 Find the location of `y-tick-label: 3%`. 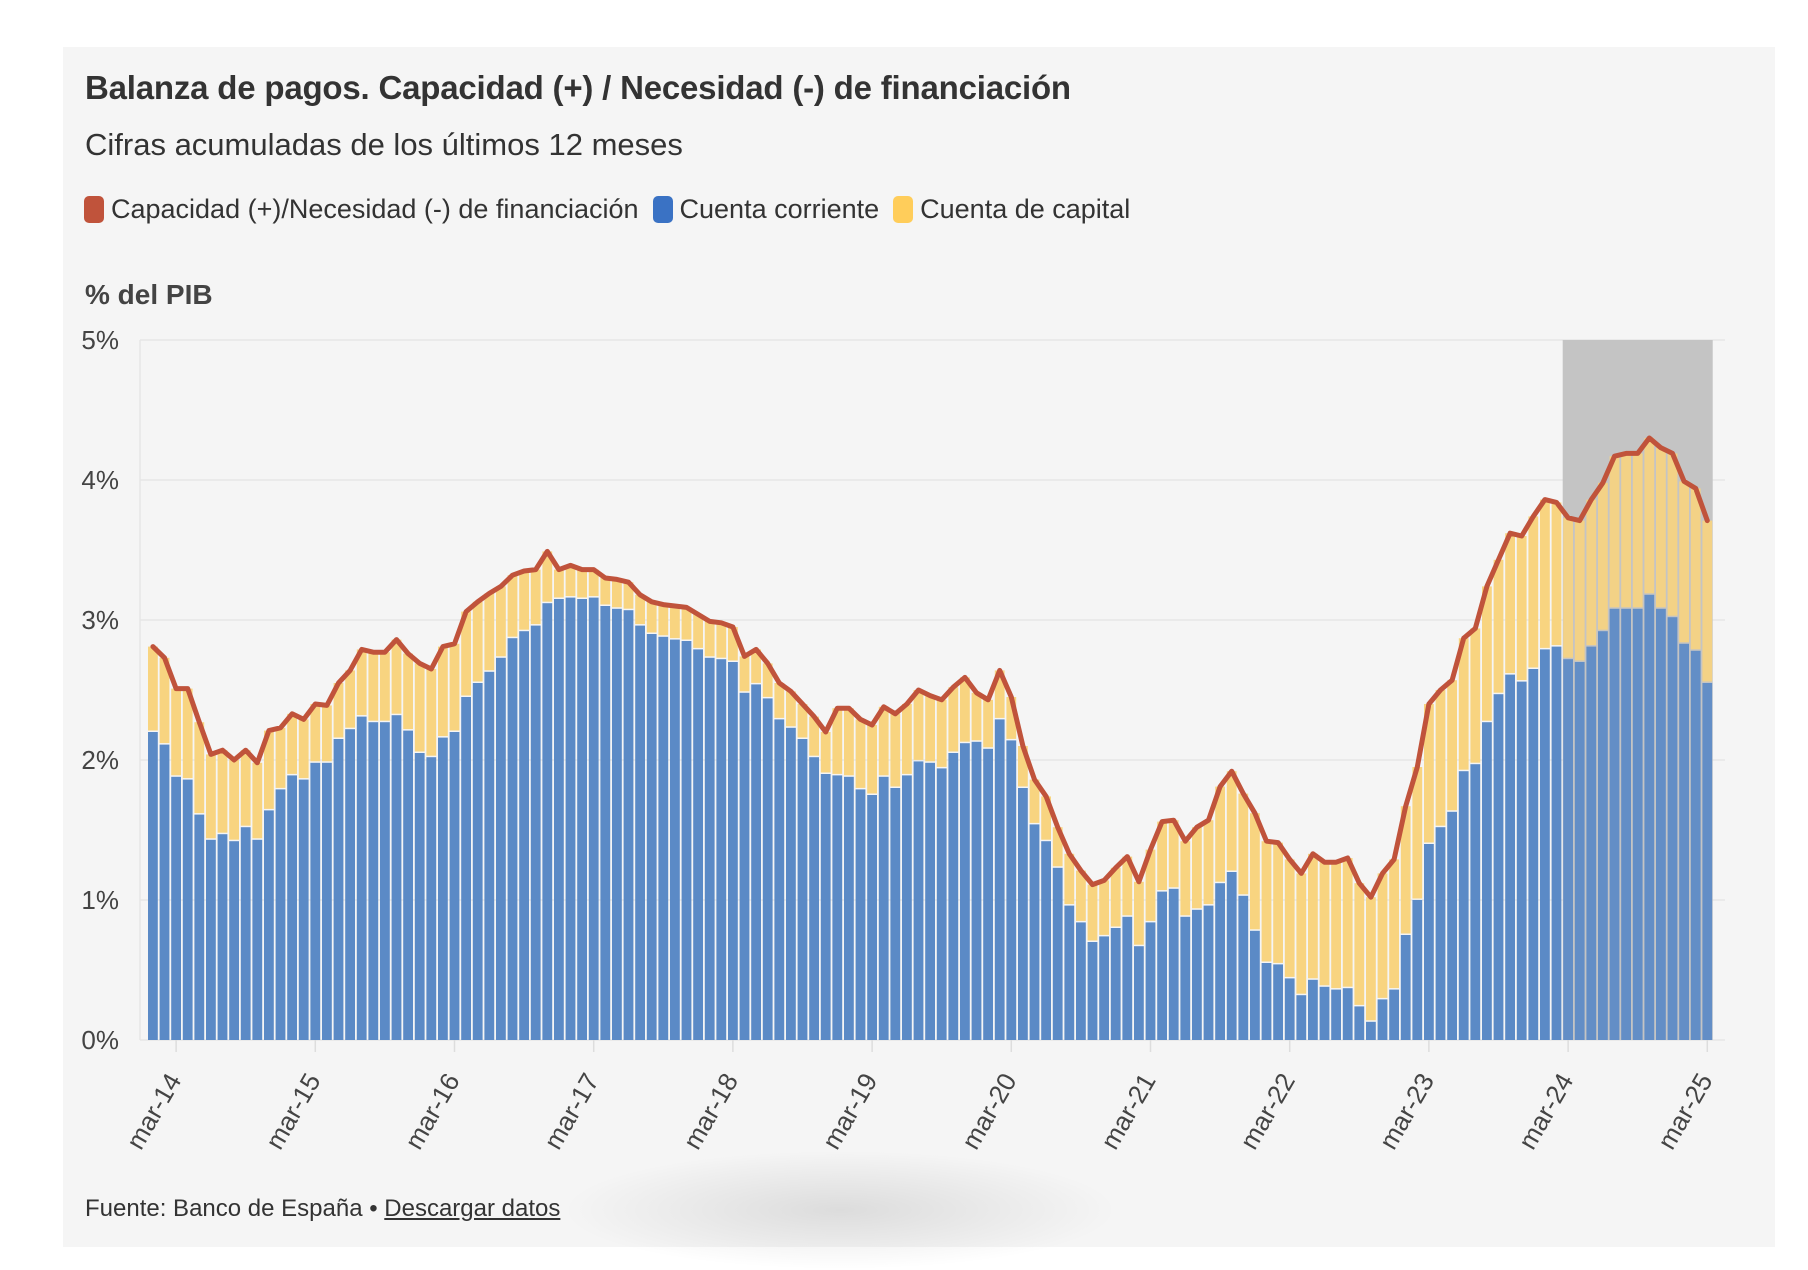

y-tick-label: 3% is located at coordinates (100, 620).